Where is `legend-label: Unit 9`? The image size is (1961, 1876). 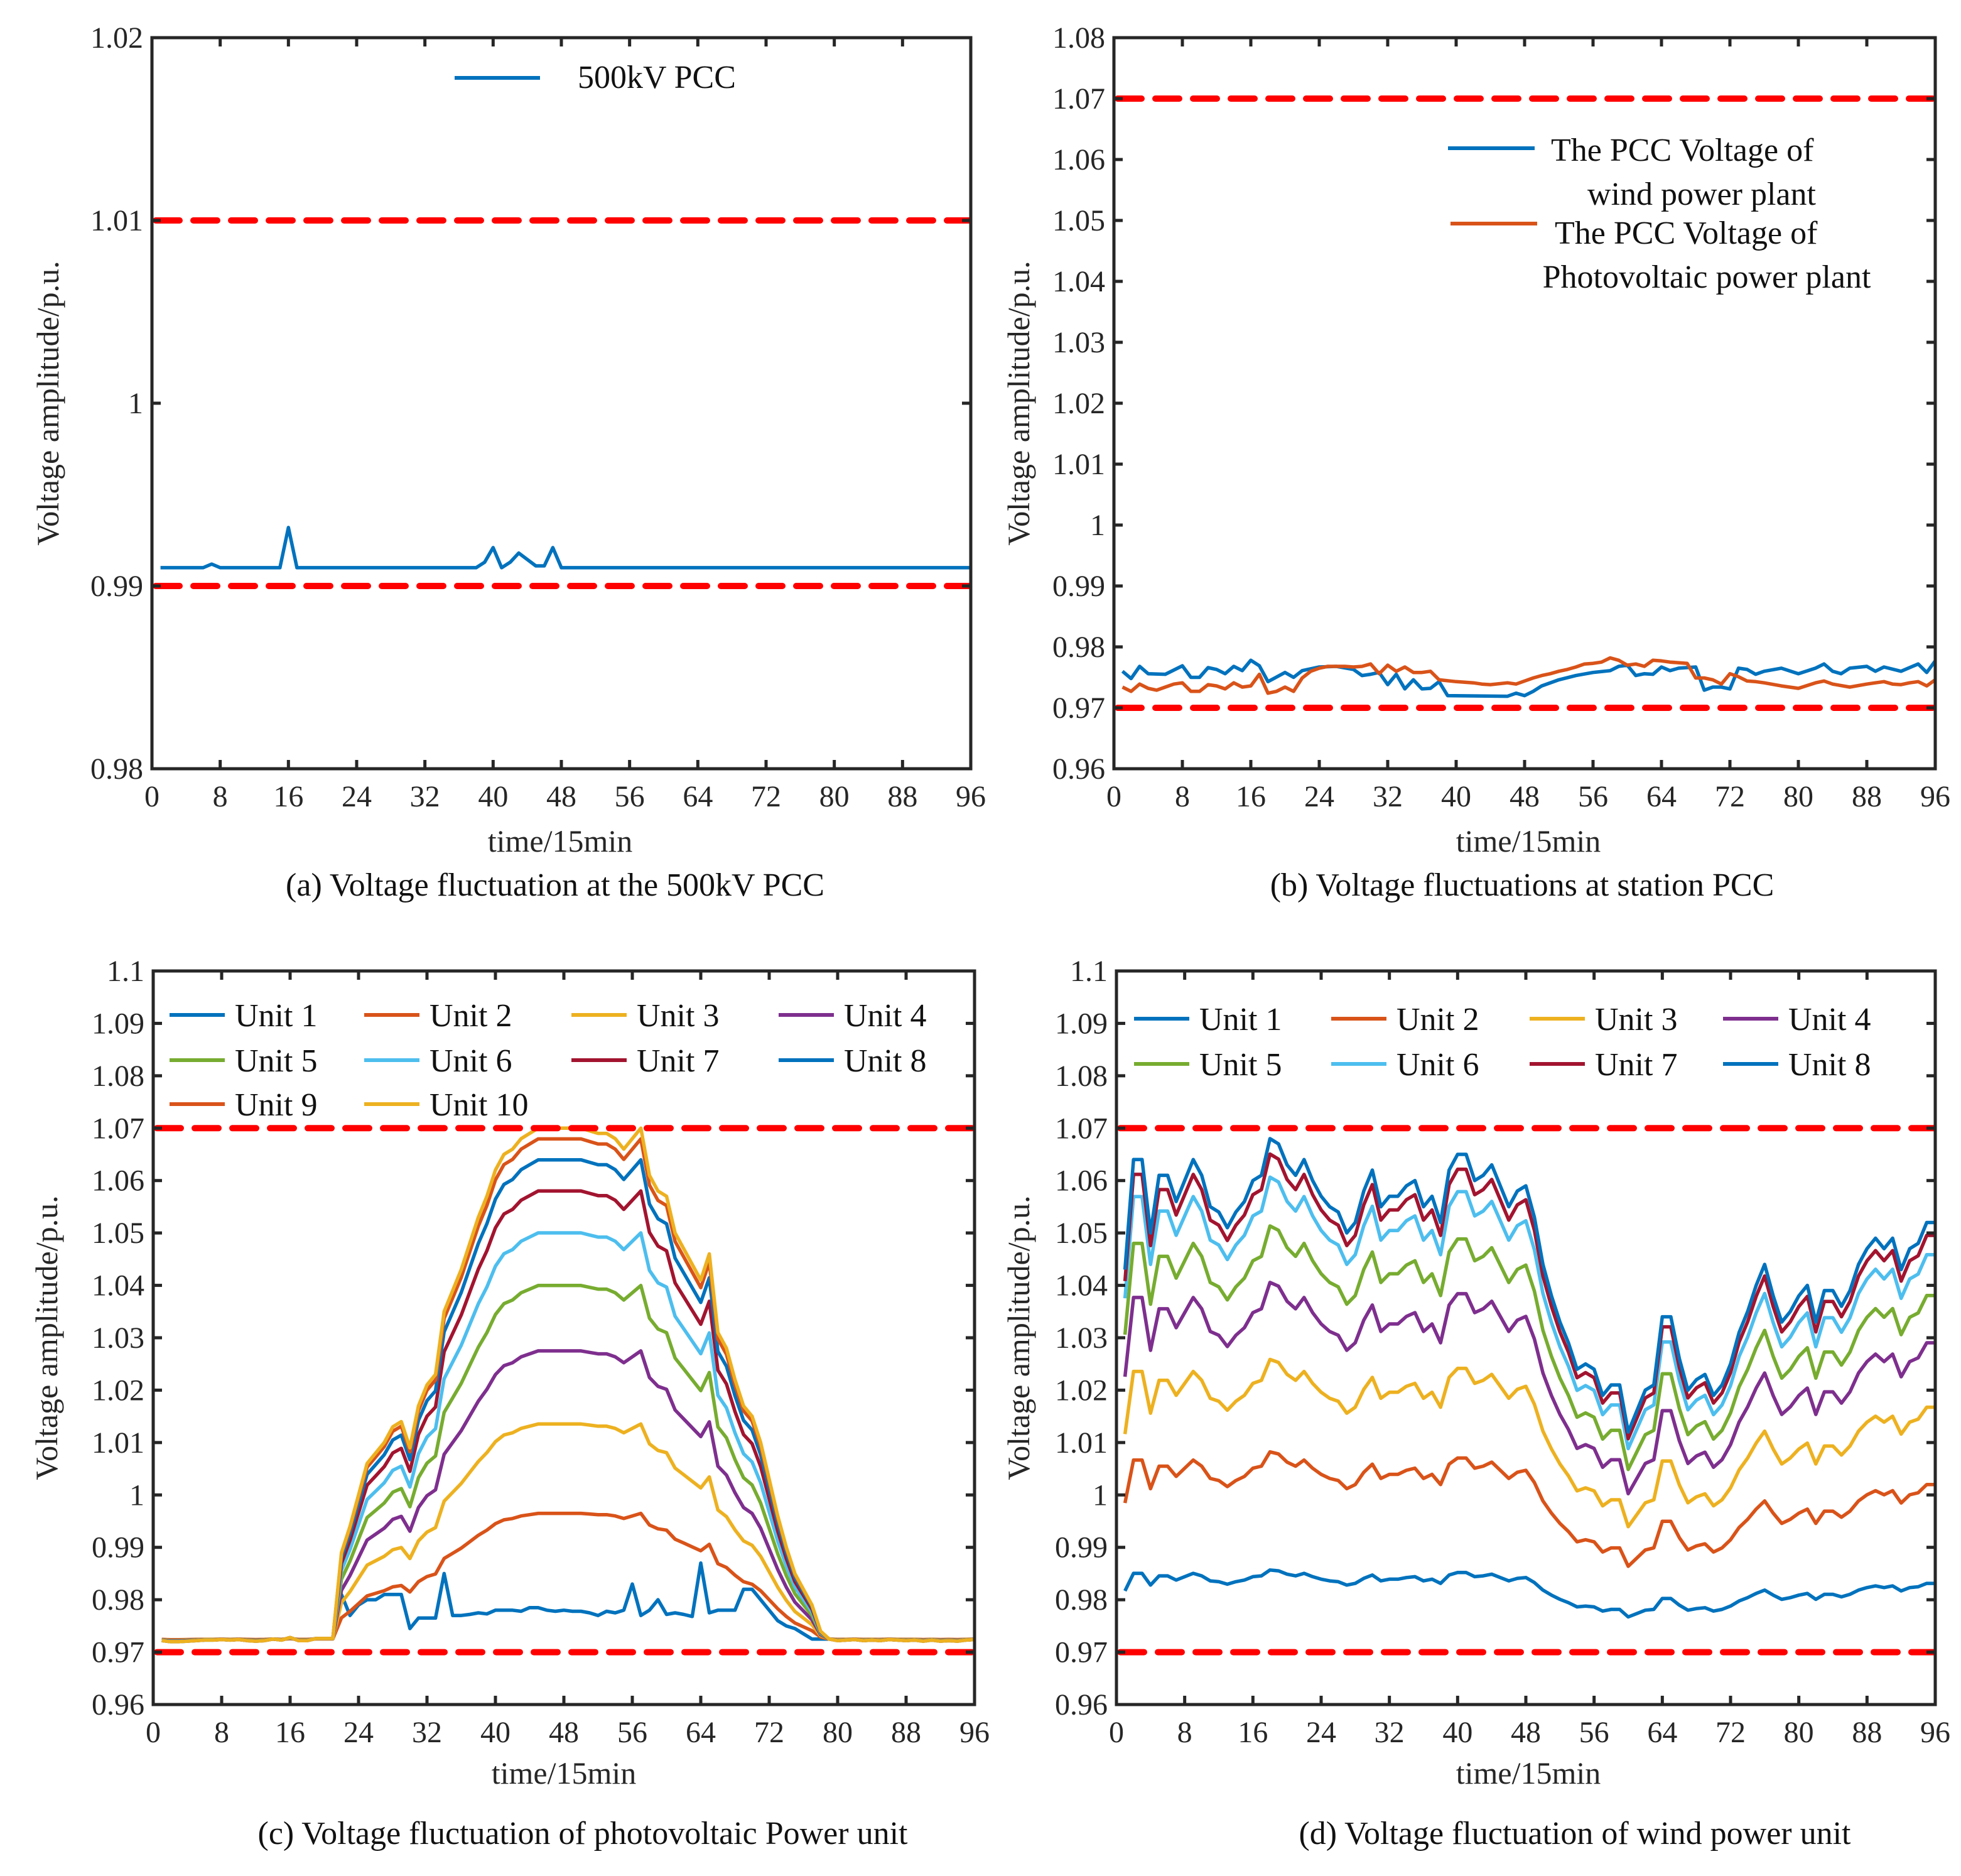 legend-label: Unit 9 is located at coordinates (276, 1105).